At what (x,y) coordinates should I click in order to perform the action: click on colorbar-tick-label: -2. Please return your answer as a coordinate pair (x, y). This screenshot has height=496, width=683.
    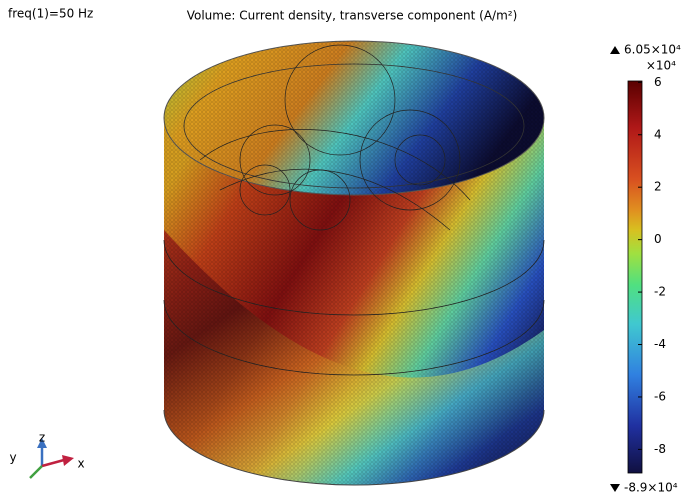
    Looking at the image, I should click on (660, 292).